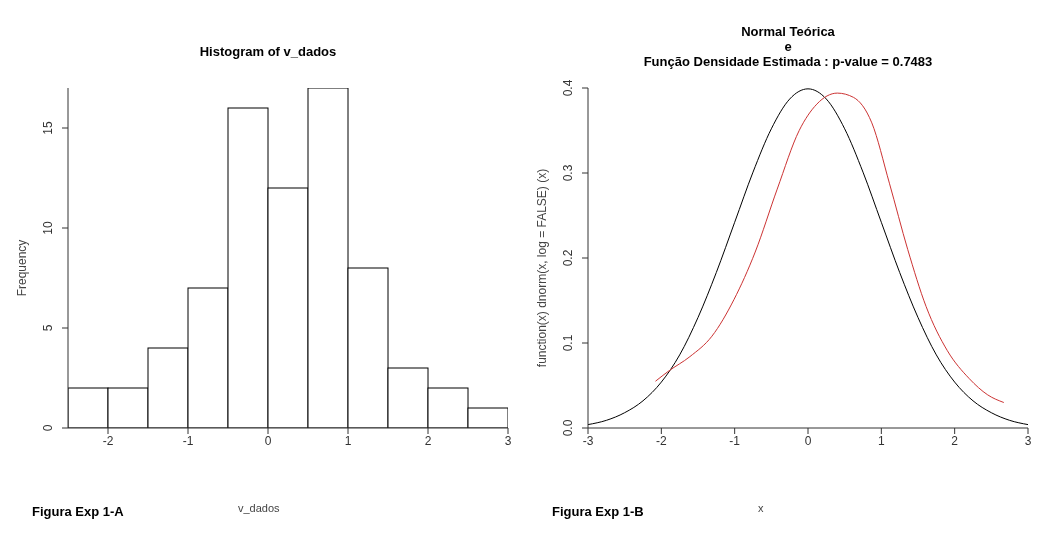  What do you see at coordinates (259, 508) in the screenshot?
I see `x-axis-title: v_dados` at bounding box center [259, 508].